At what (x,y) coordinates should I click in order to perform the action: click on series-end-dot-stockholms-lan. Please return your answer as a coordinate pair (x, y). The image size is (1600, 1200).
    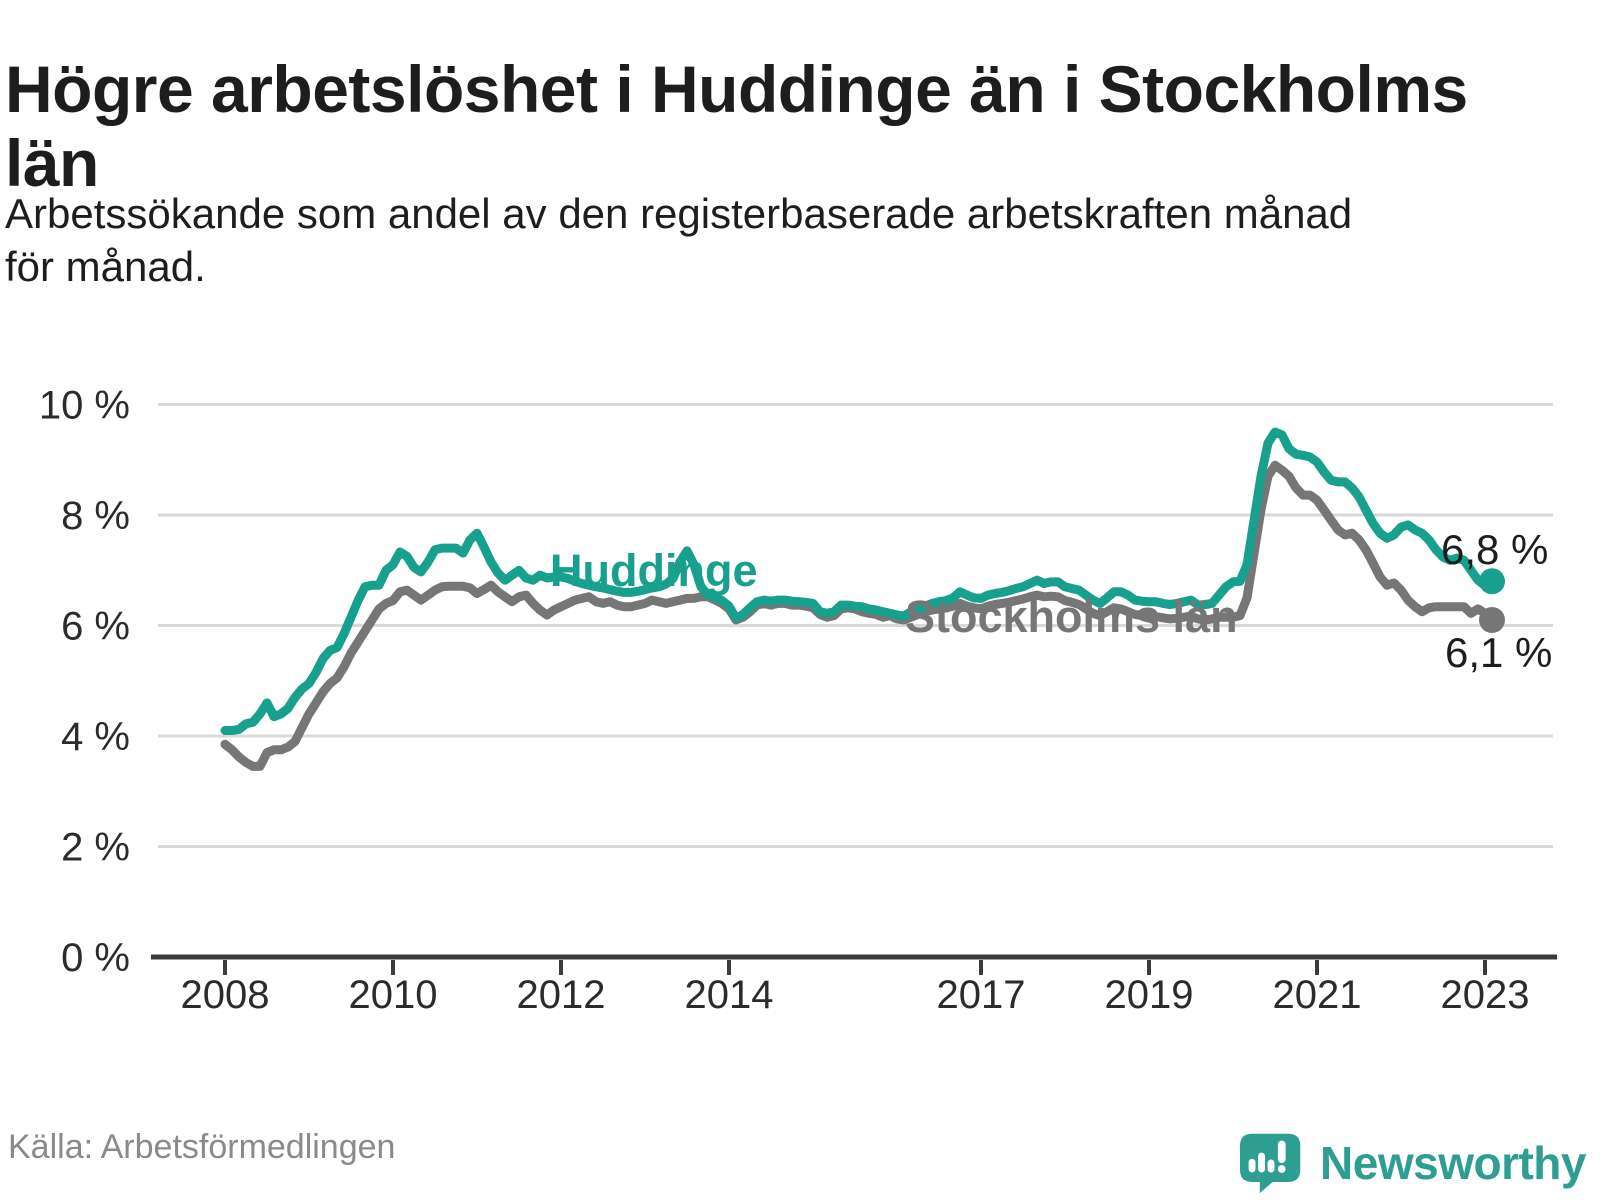
    Looking at the image, I should click on (1492, 620).